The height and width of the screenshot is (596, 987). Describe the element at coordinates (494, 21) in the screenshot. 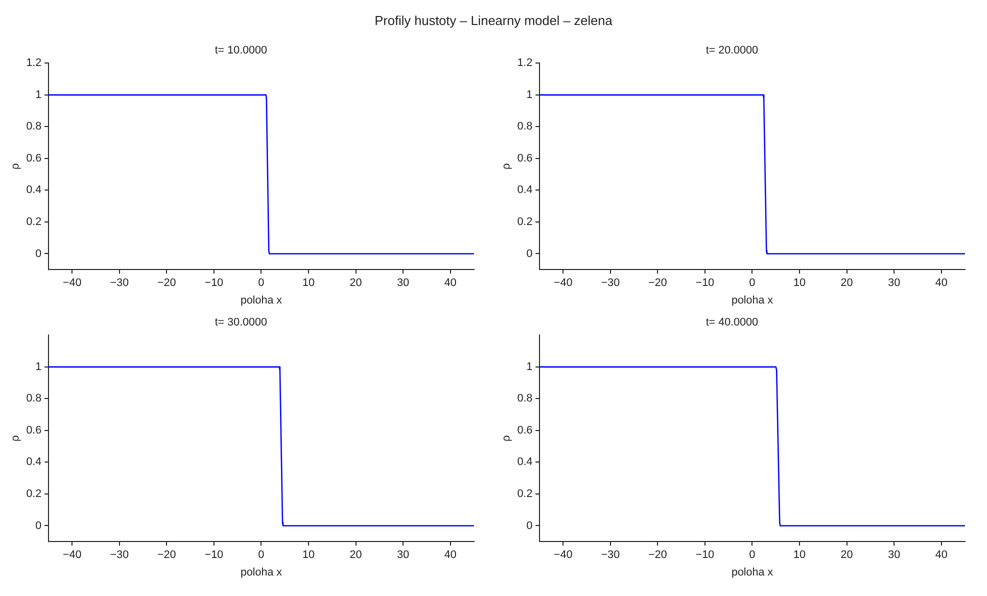

I see `text: Profily hustoty – Linearny model – zelena` at that location.